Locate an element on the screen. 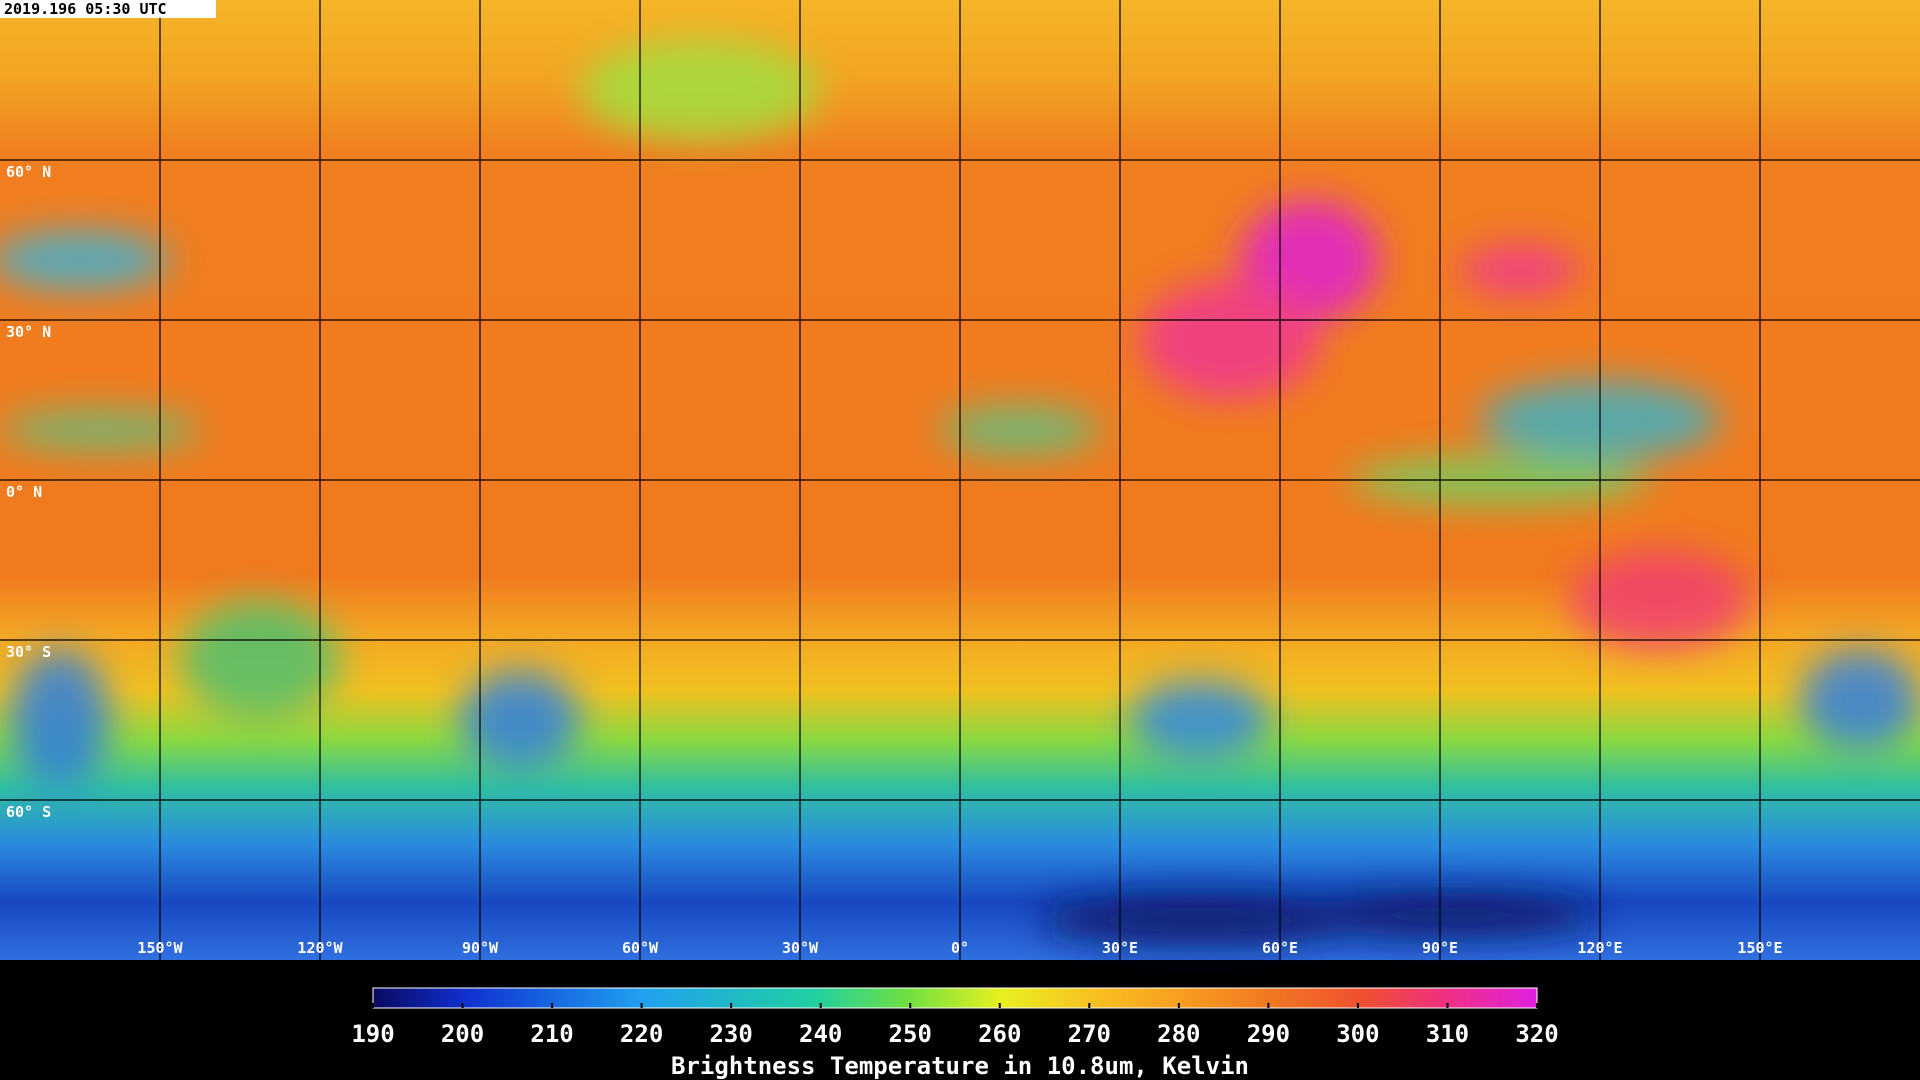 Image resolution: width=1920 pixels, height=1080 pixels. longitude-label: 120°E is located at coordinates (1599, 948).